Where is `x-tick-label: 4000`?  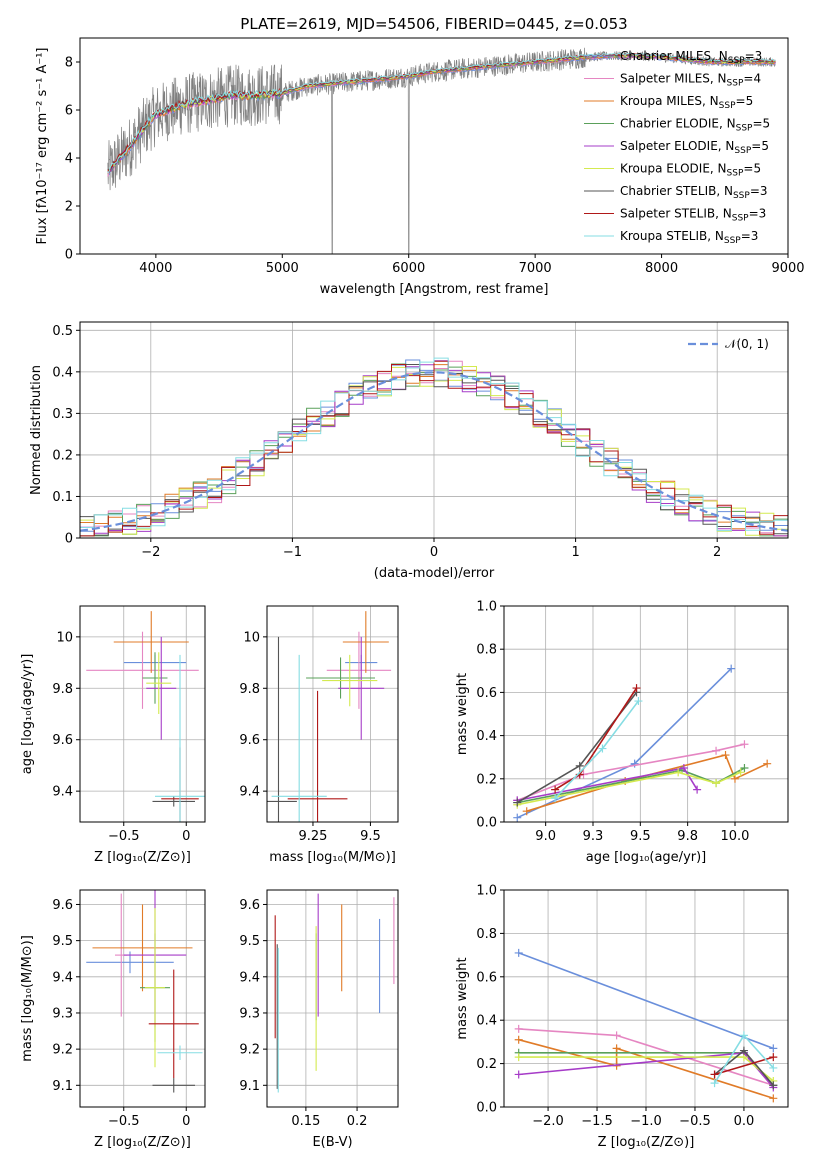 x-tick-label: 4000 is located at coordinates (155, 268).